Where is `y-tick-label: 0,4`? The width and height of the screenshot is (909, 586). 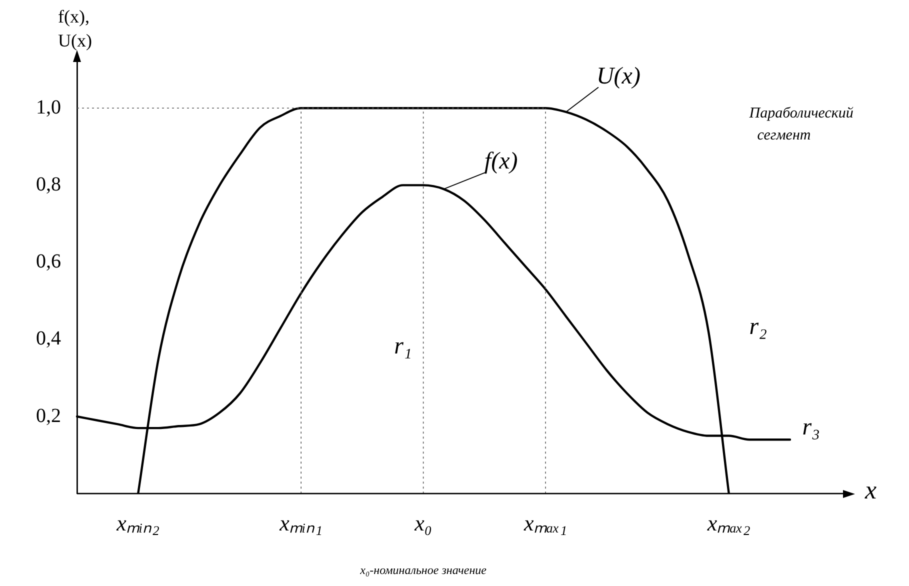 y-tick-label: 0,4 is located at coordinates (48, 339).